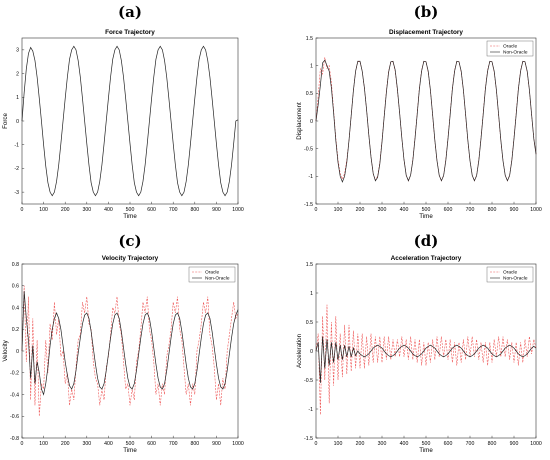 Image resolution: width=550 pixels, height=460 pixels. Describe the element at coordinates (130, 444) in the screenshot. I see `panel-3-xtick-label: 500` at that location.